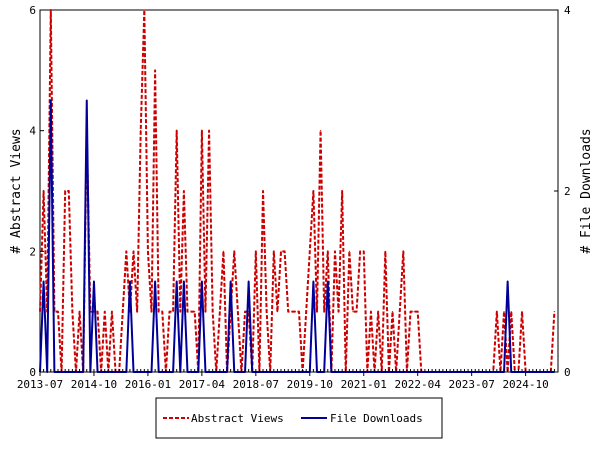  I want to click on y-axis-right-title: # File Downloads, so click(586, 190).